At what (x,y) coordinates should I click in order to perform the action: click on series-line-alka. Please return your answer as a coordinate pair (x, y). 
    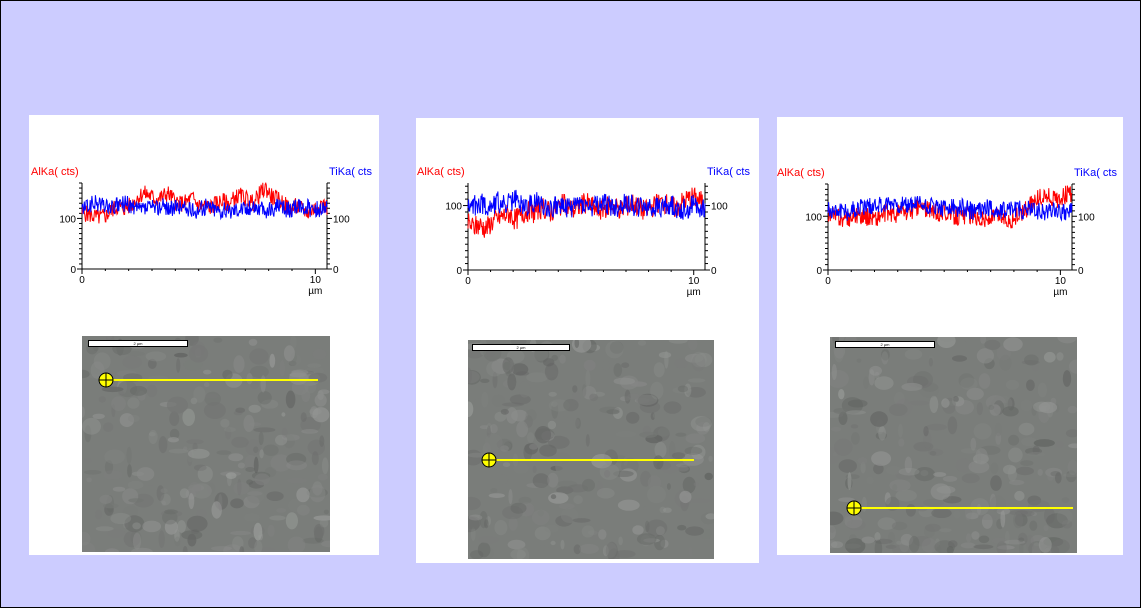
    Looking at the image, I should click on (586, 212).